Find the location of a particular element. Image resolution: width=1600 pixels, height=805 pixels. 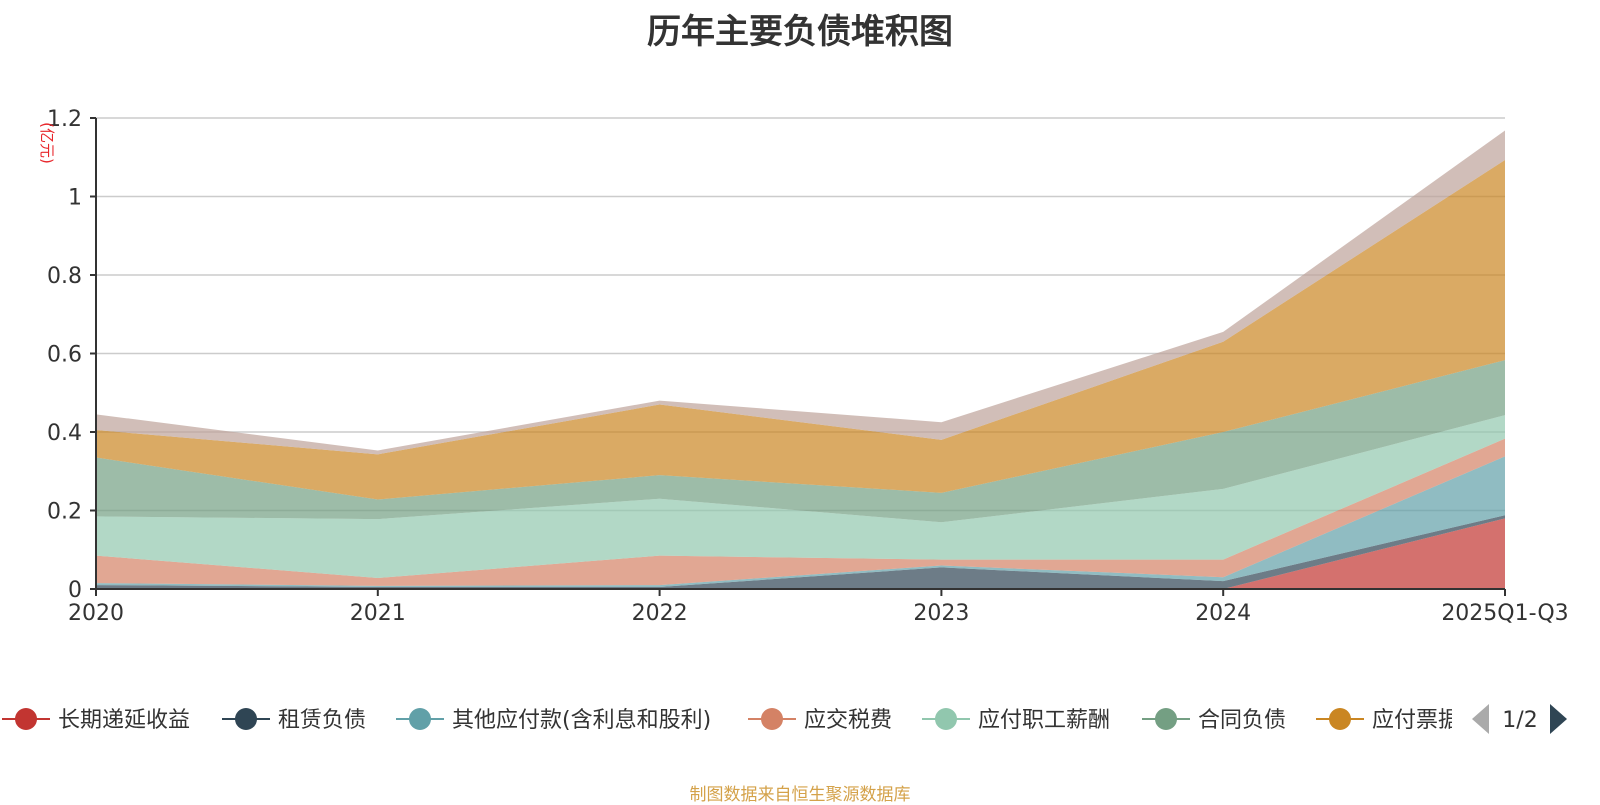

x-tick-label-5: 2025Q1-Q3 is located at coordinates (1504, 613).